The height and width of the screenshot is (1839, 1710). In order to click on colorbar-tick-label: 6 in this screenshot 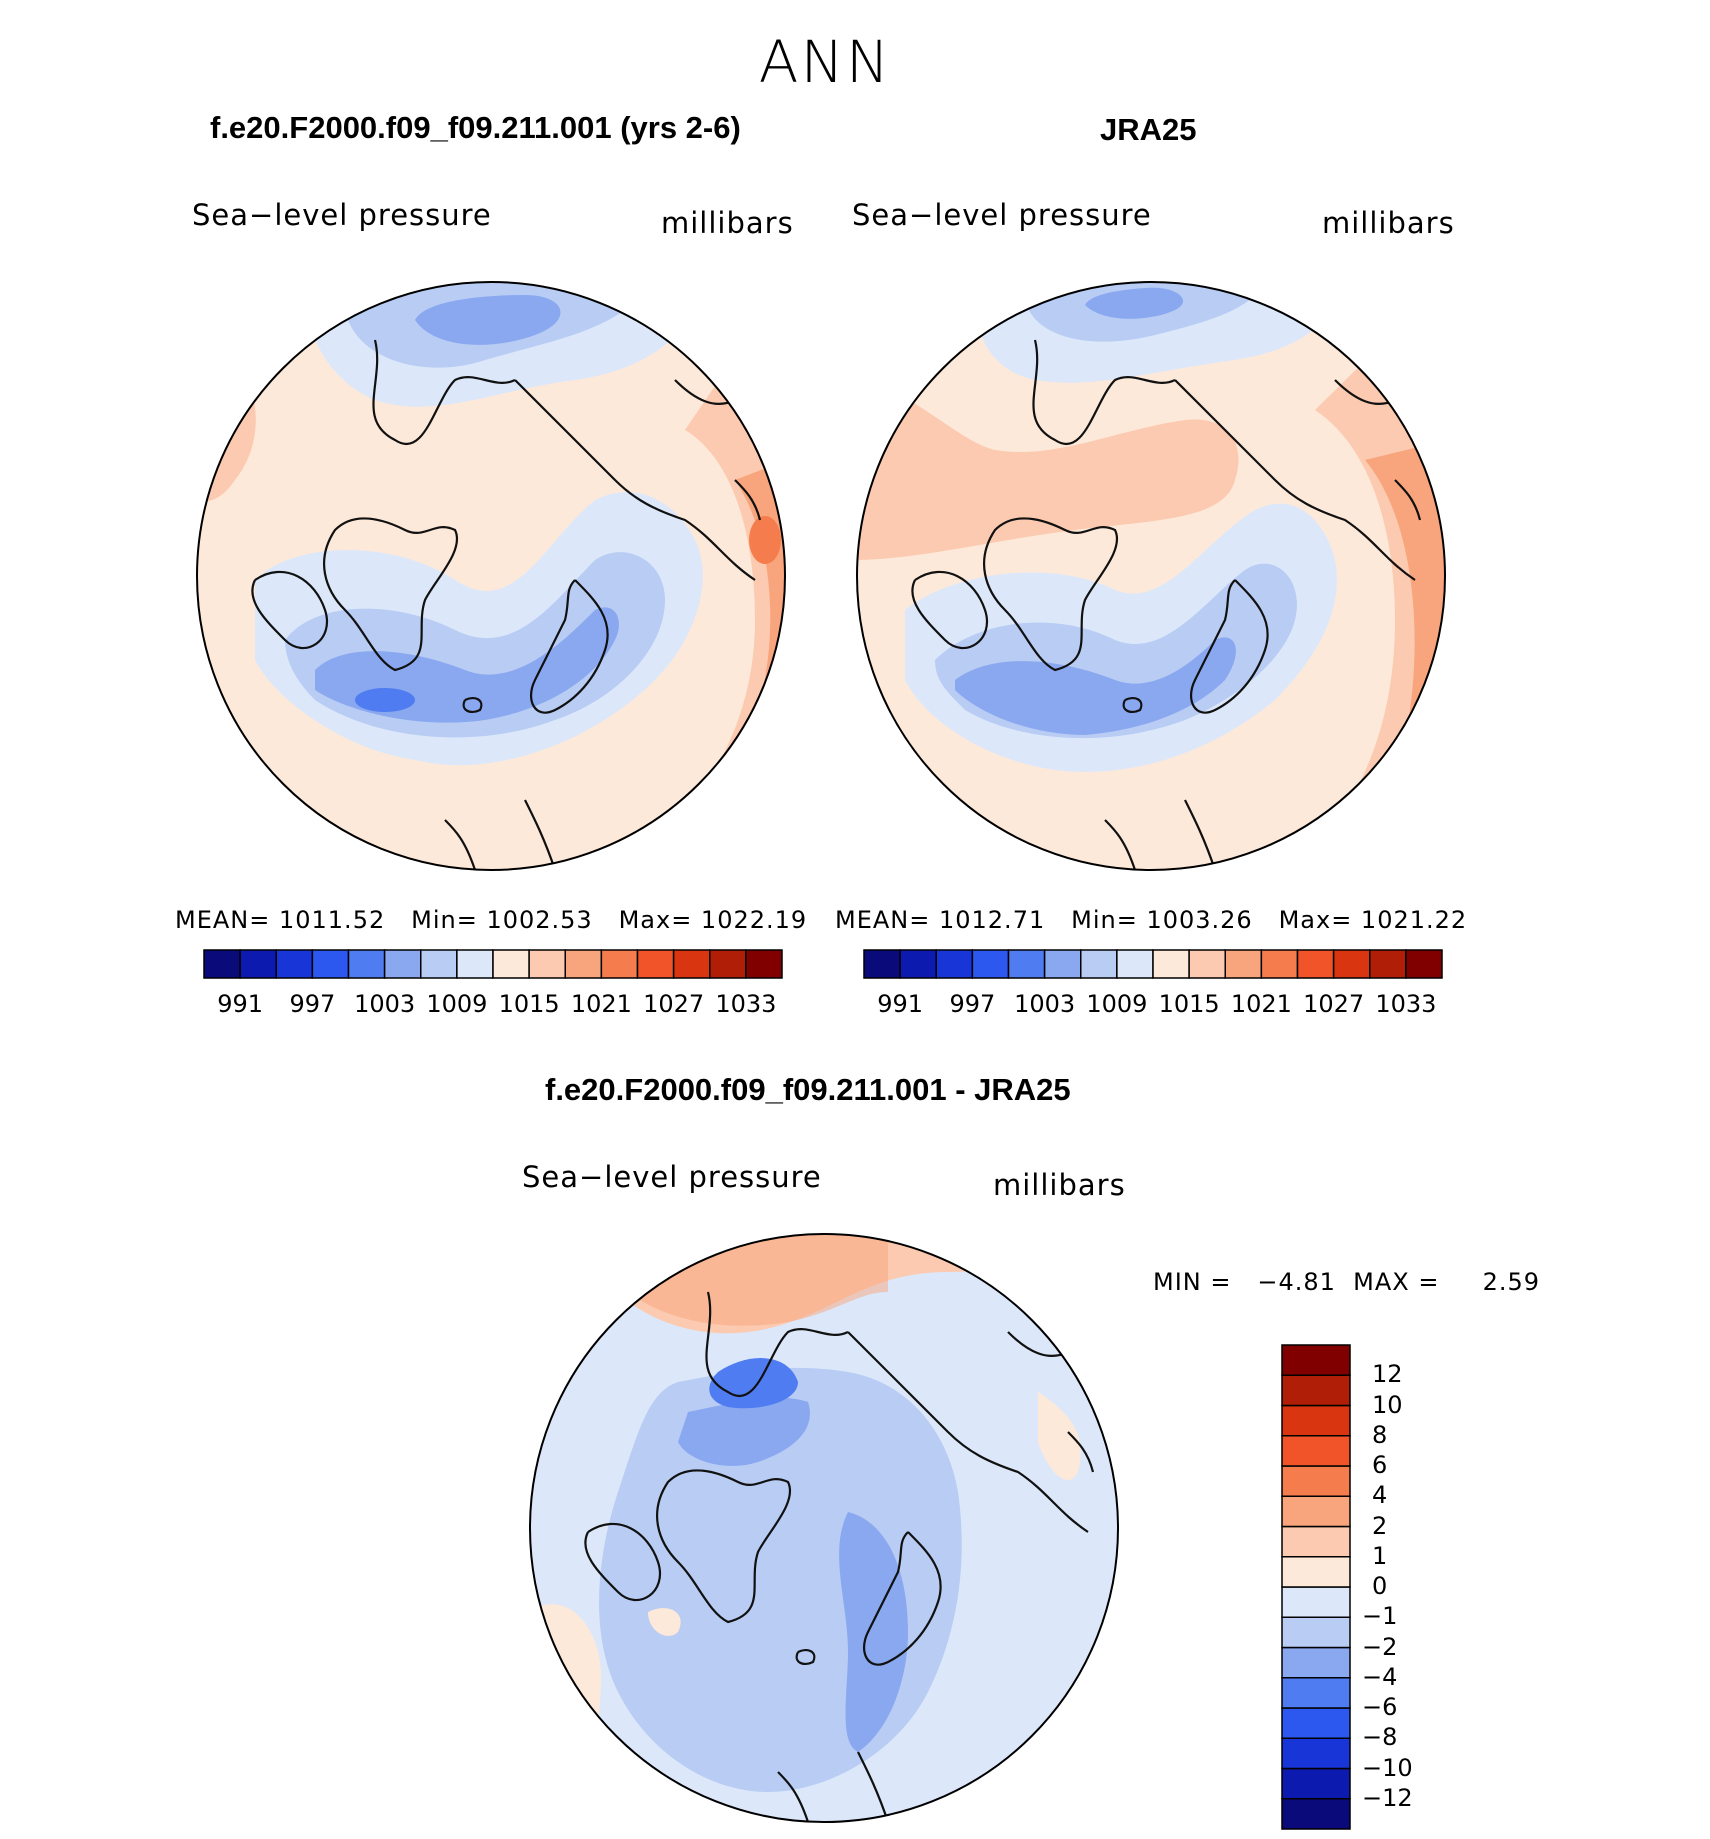, I will do `click(1380, 1465)`.